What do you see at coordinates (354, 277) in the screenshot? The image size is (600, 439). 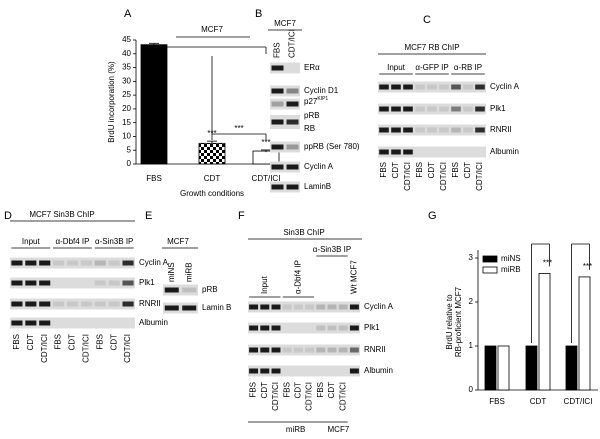 I see `group-label: Wt MCF7` at bounding box center [354, 277].